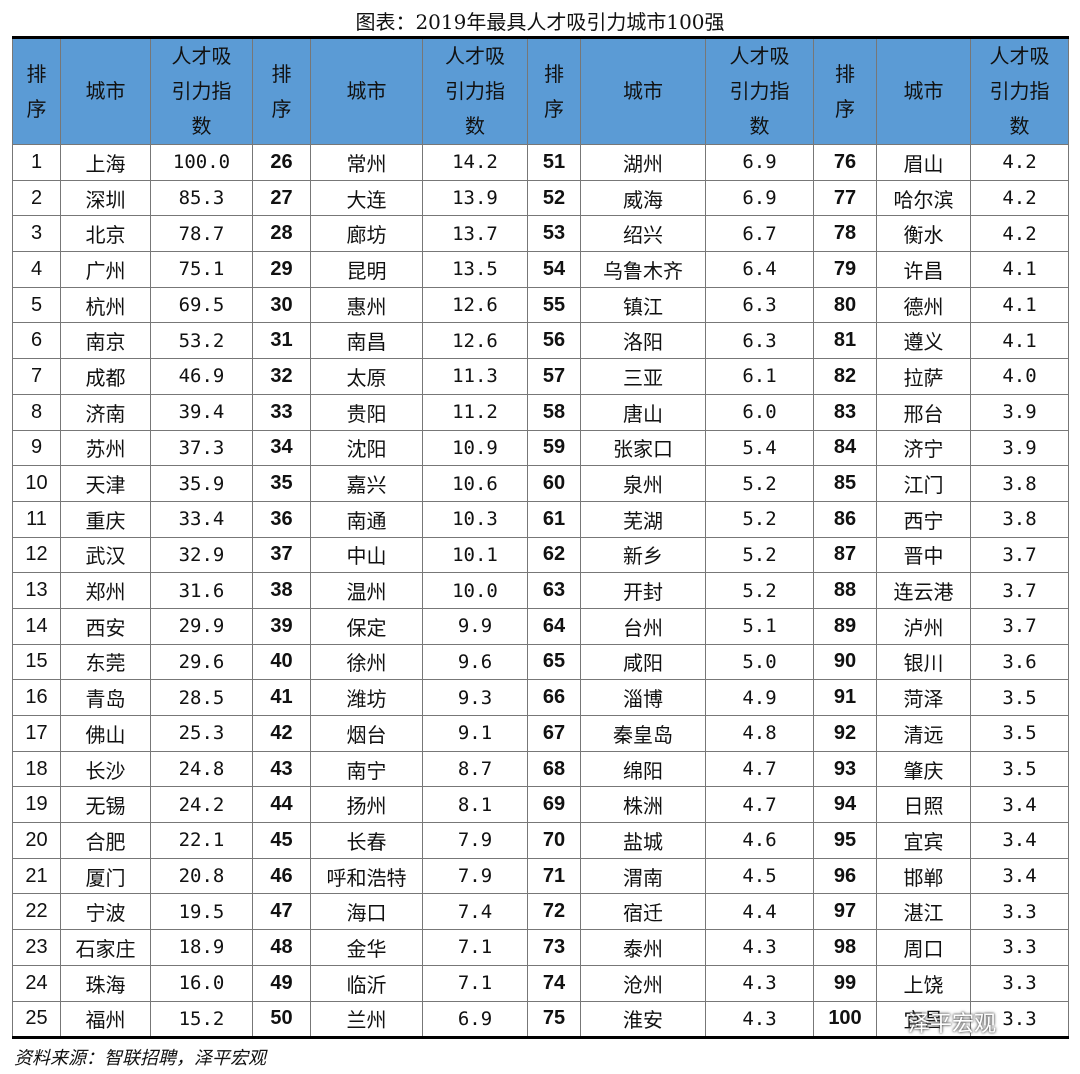 The image size is (1080, 1074). I want to click on city-cell: 上海, so click(105, 162).